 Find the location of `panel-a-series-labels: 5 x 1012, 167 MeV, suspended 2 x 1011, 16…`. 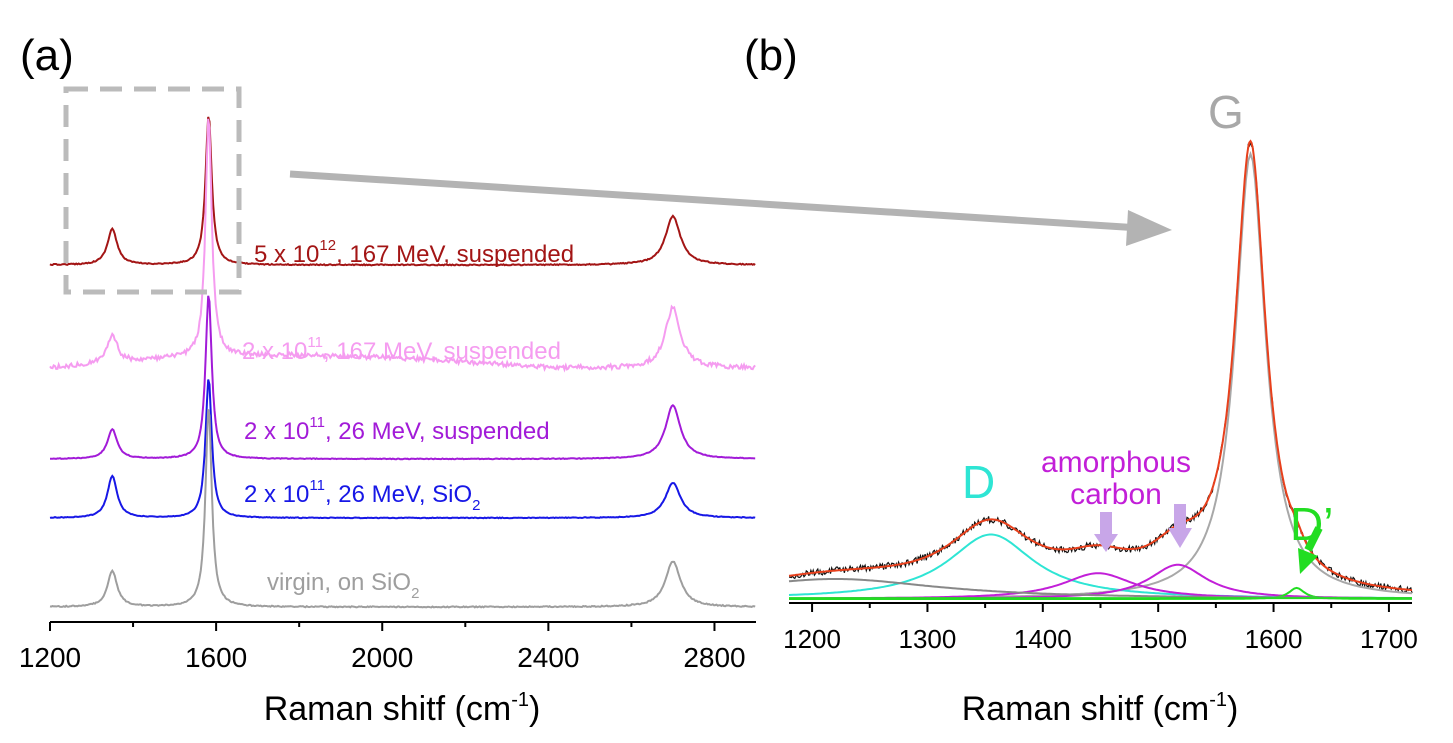

panel-a-series-labels: 5 x 1012, 167 MeV, suspended 2 x 1011, 16… is located at coordinates (408, 419).